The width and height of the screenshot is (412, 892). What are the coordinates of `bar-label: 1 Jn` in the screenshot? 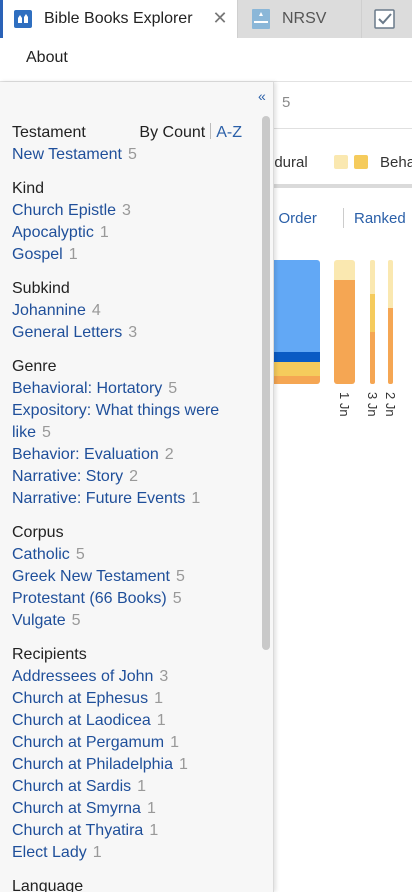 It's located at (344, 404).